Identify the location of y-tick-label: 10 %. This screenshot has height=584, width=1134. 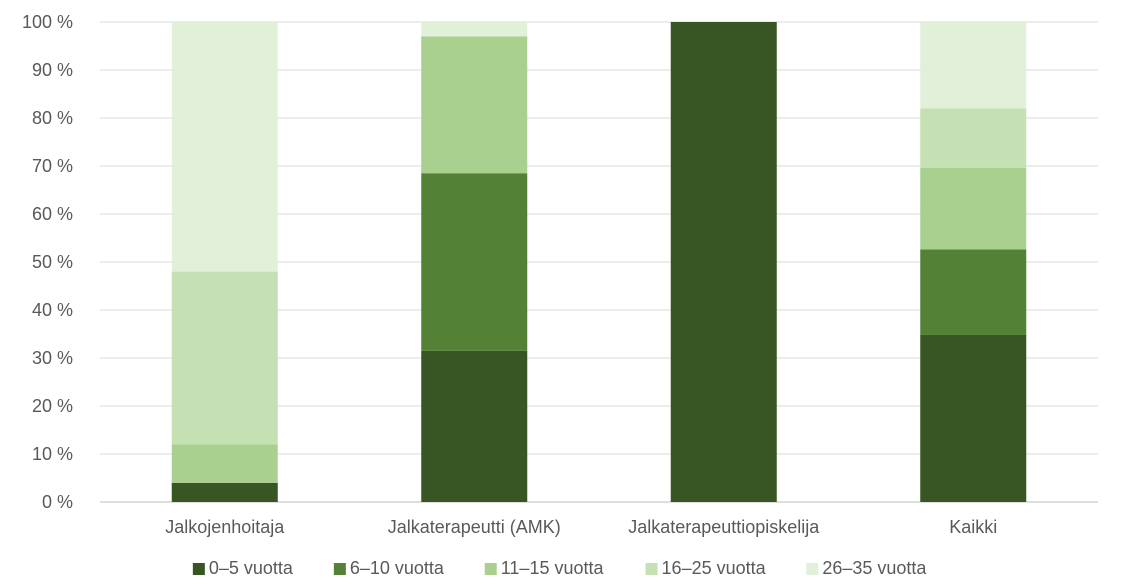
(52, 454).